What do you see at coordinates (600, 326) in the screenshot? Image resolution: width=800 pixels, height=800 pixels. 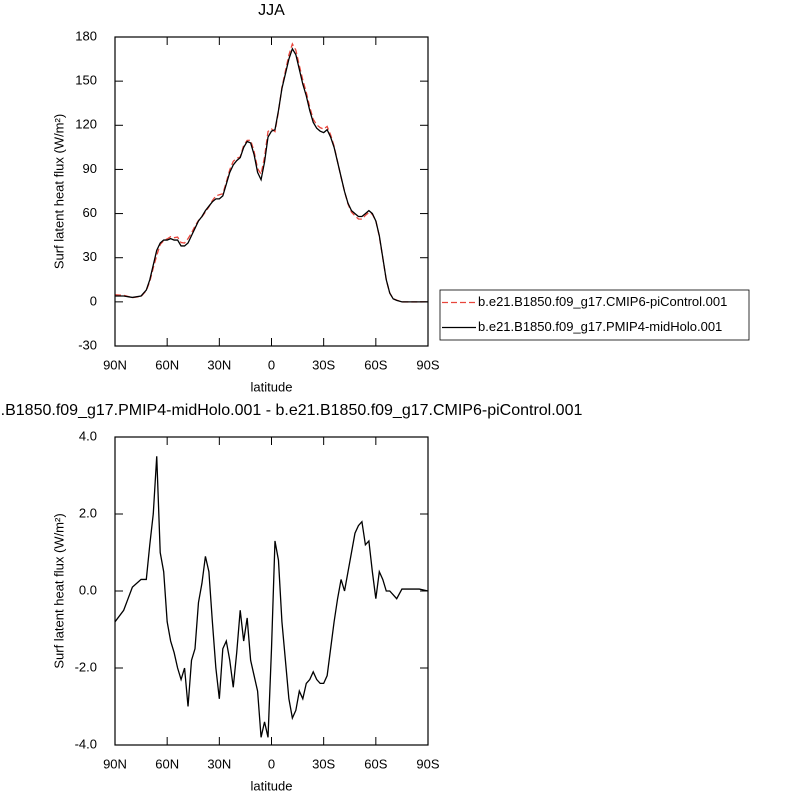 I see `legend-label: b.e21.B1850.f09_g17.PMIP4-midHolo.001` at bounding box center [600, 326].